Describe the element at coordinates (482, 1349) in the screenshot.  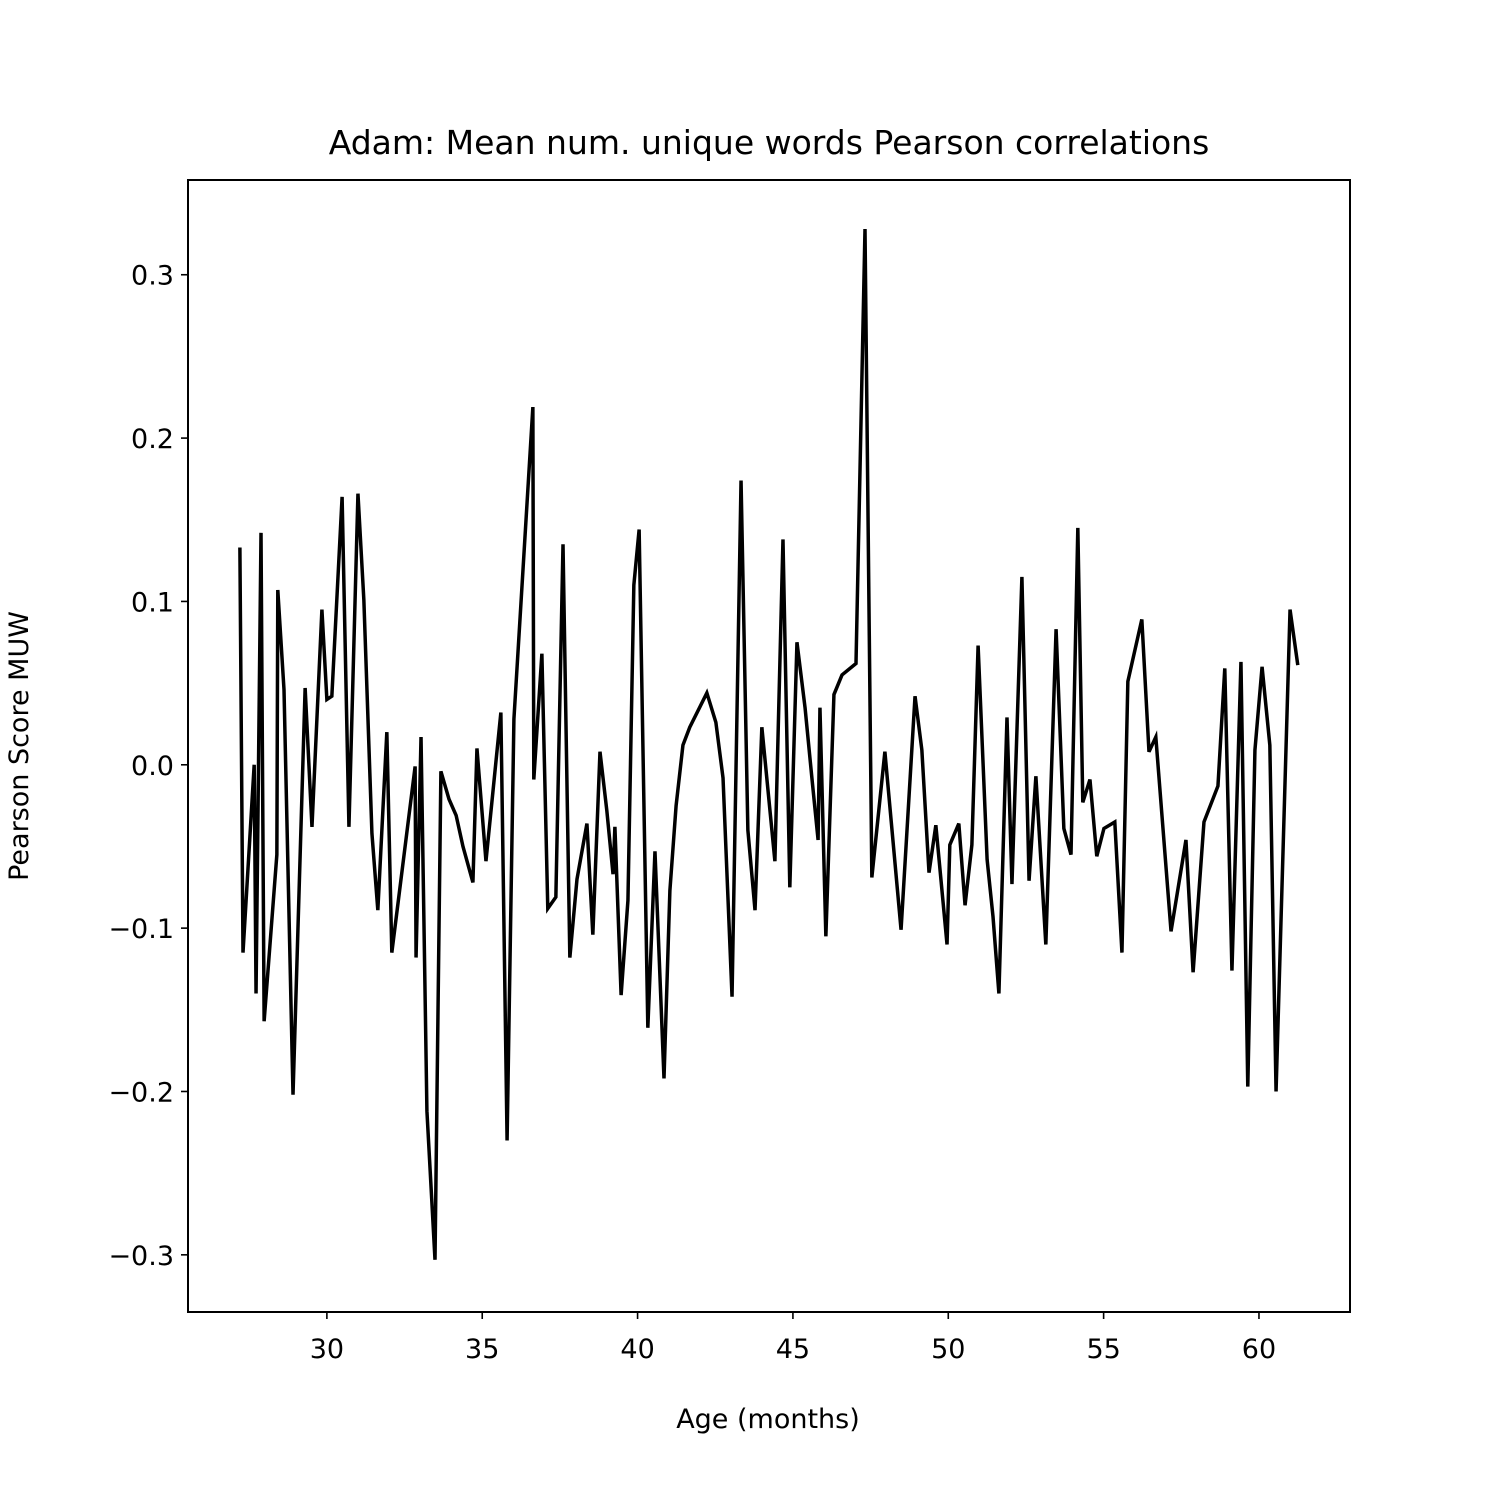
I see `x-tick-label: 35` at that location.